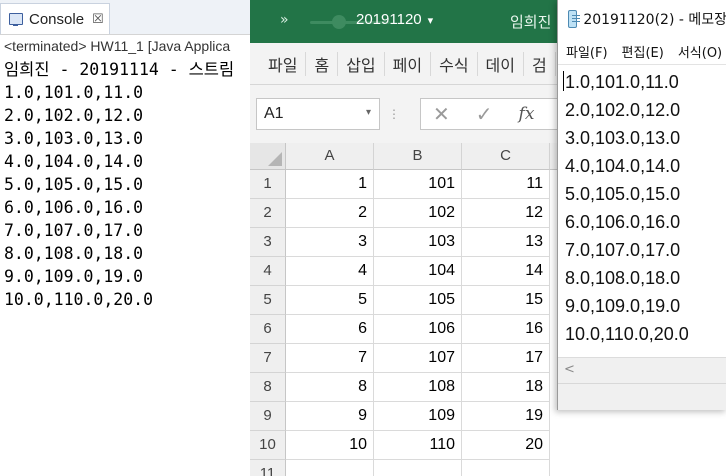 This screenshot has height=476, width=726. Describe the element at coordinates (284, 20) in the screenshot. I see `quick-access-more-icon: »` at that location.